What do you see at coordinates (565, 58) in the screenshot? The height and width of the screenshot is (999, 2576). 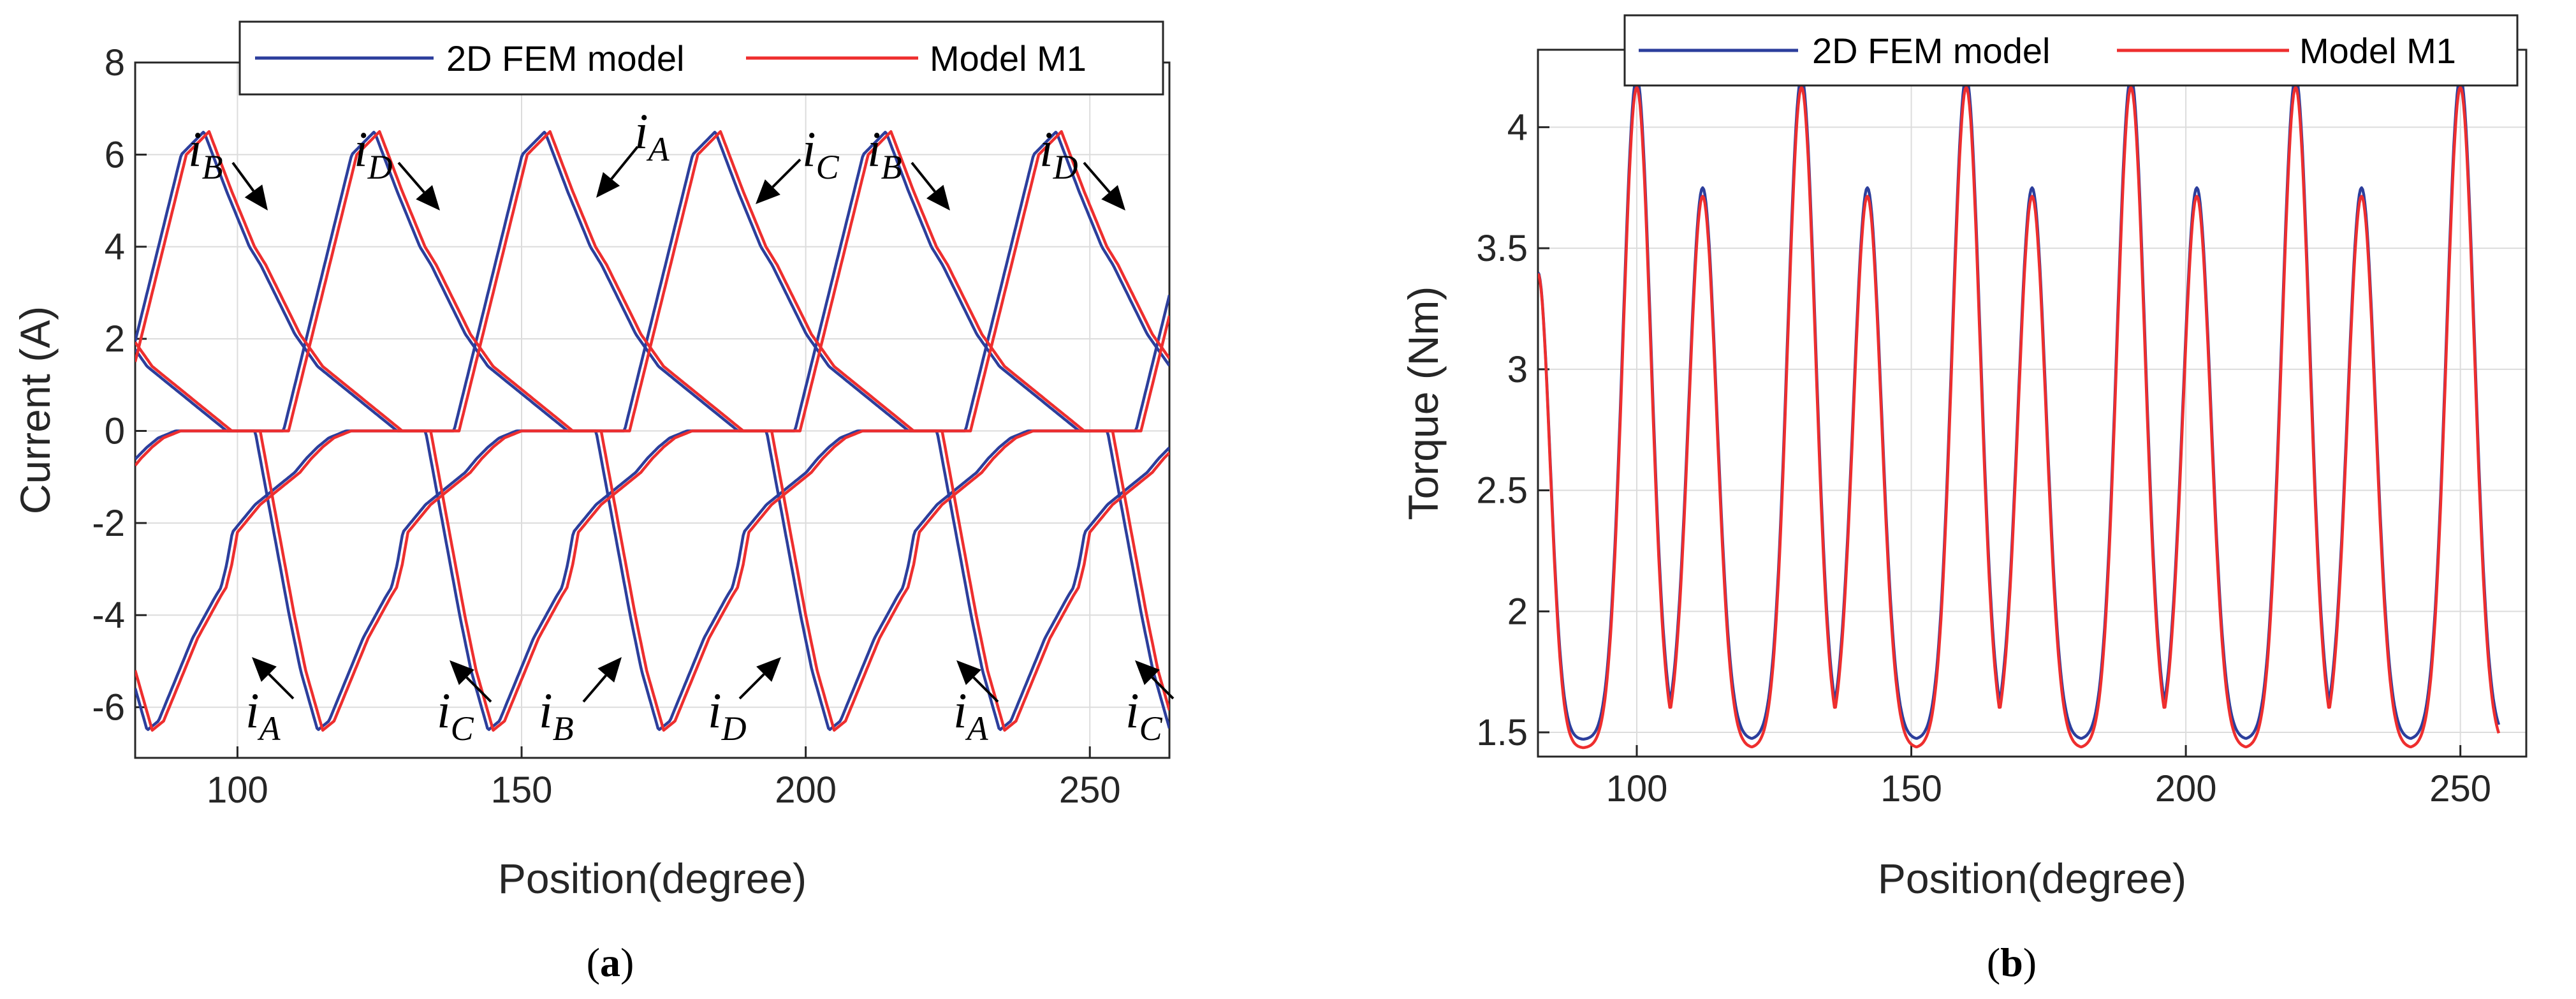 I see `panel-a-legend-label-fem: 2D FEM model` at bounding box center [565, 58].